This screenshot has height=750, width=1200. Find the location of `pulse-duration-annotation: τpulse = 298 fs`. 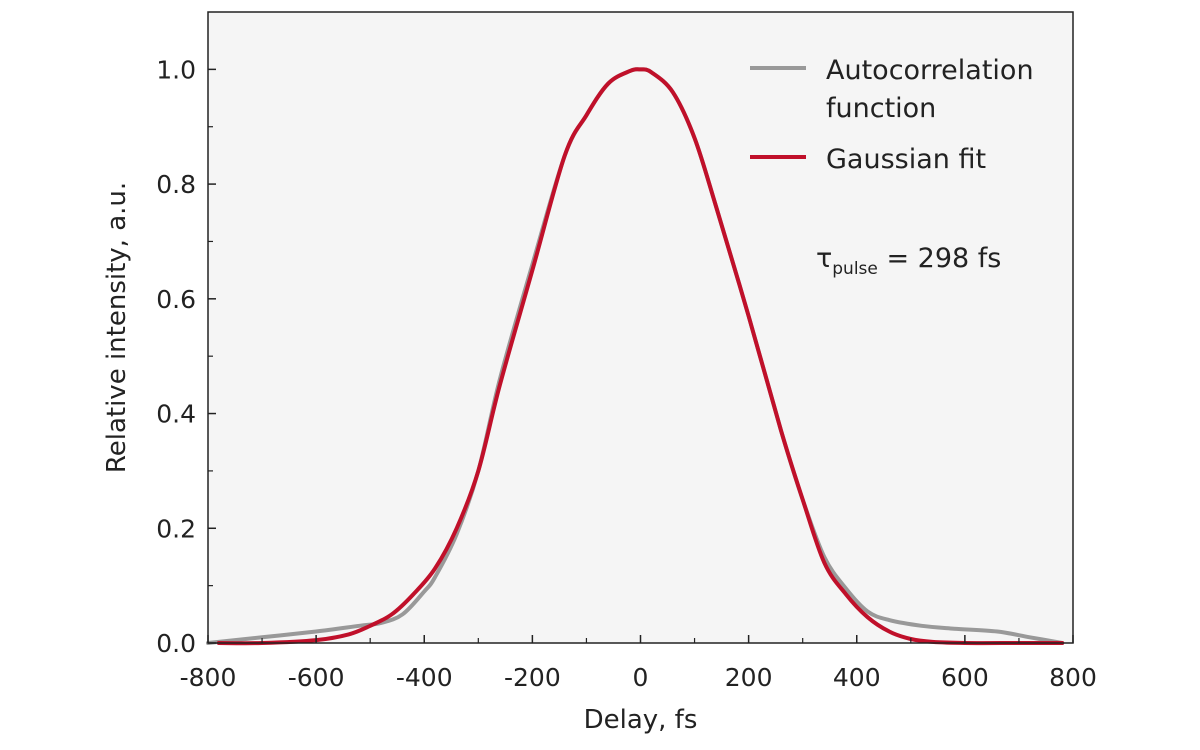

pulse-duration-annotation: τpulse = 298 fs is located at coordinates (908, 261).